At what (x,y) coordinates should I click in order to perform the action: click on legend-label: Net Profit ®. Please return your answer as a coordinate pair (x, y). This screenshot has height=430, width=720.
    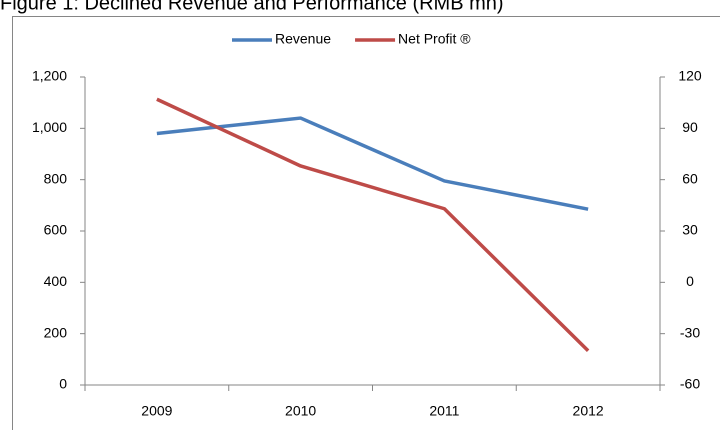
    Looking at the image, I should click on (434, 39).